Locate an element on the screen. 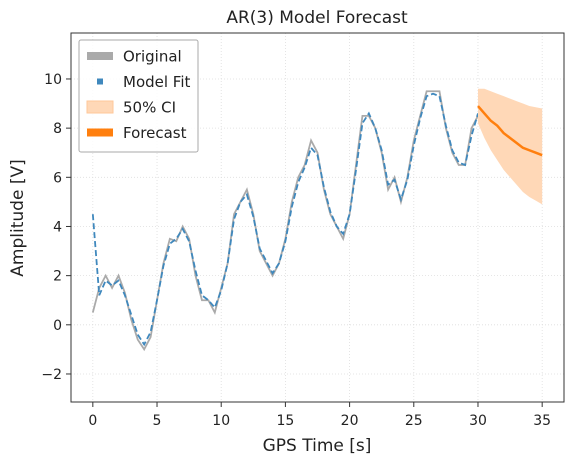 The image size is (576, 466). y-tick-label: 8 is located at coordinates (57, 129).